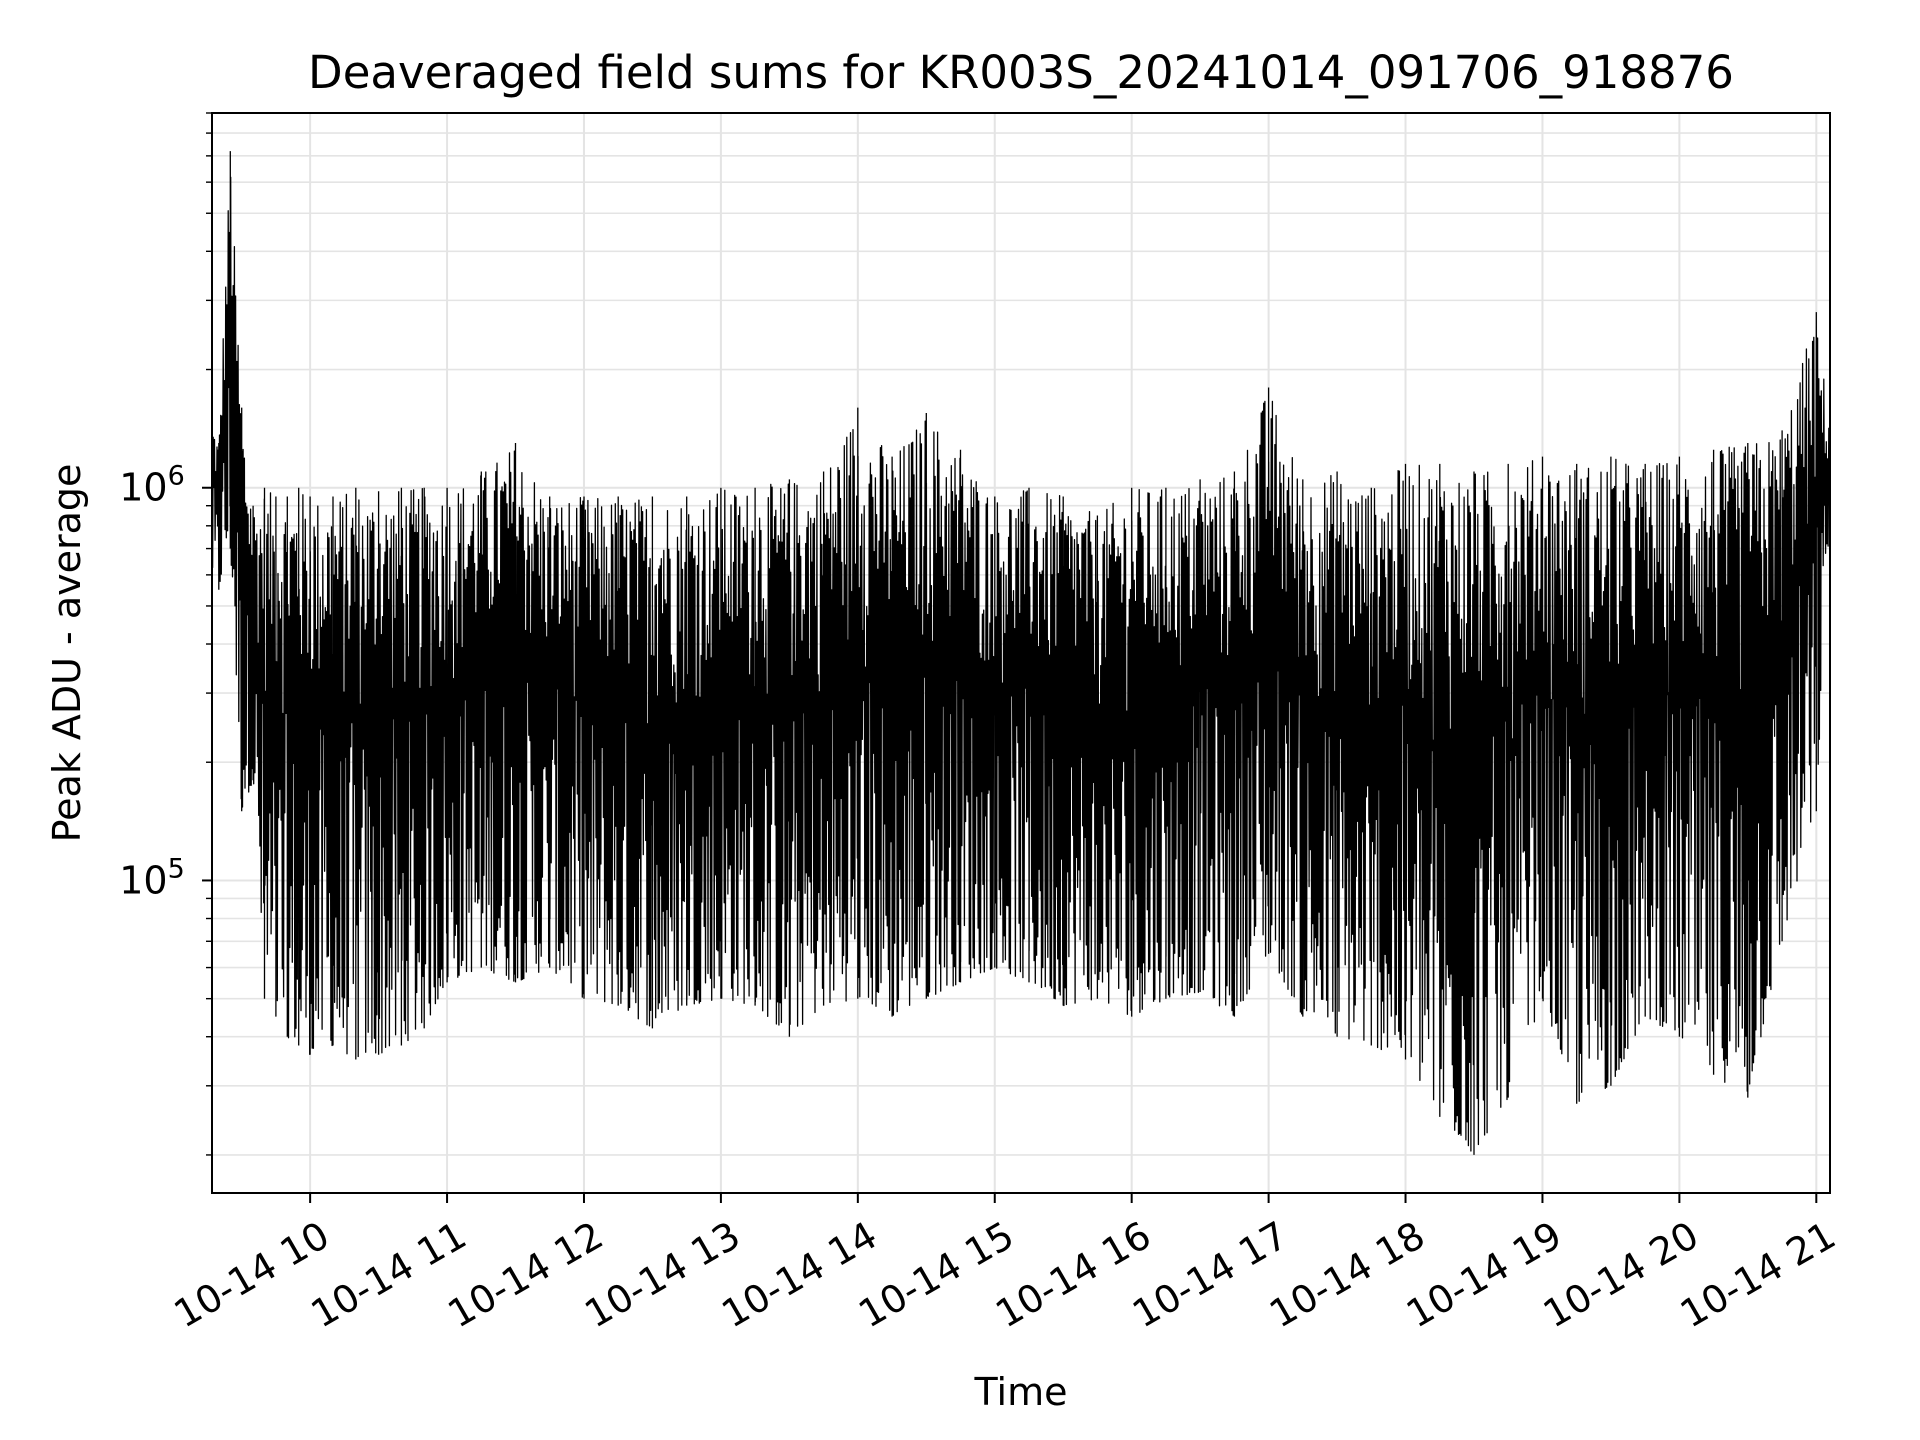  I want to click on y-tick-label: 10⁵, so click(152, 877).